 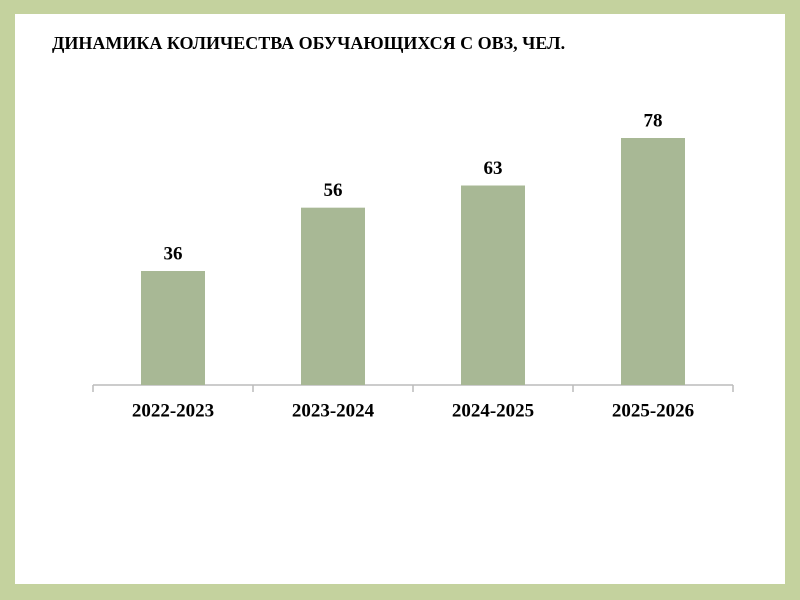 What do you see at coordinates (653, 120) in the screenshot?
I see `data-label: 78` at bounding box center [653, 120].